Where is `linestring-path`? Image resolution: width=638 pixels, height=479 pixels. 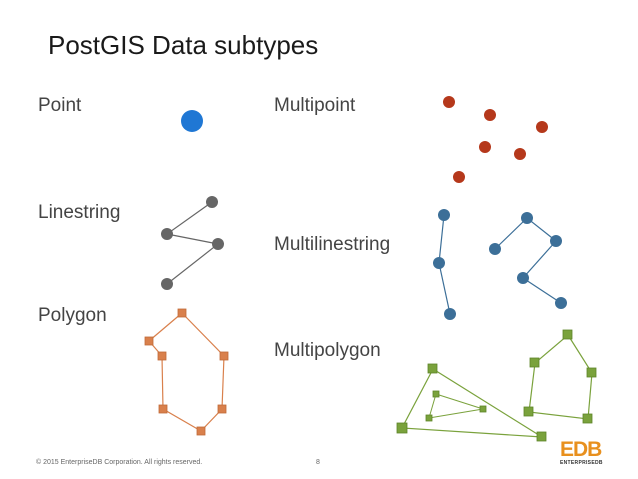 linestring-path is located at coordinates (192, 243).